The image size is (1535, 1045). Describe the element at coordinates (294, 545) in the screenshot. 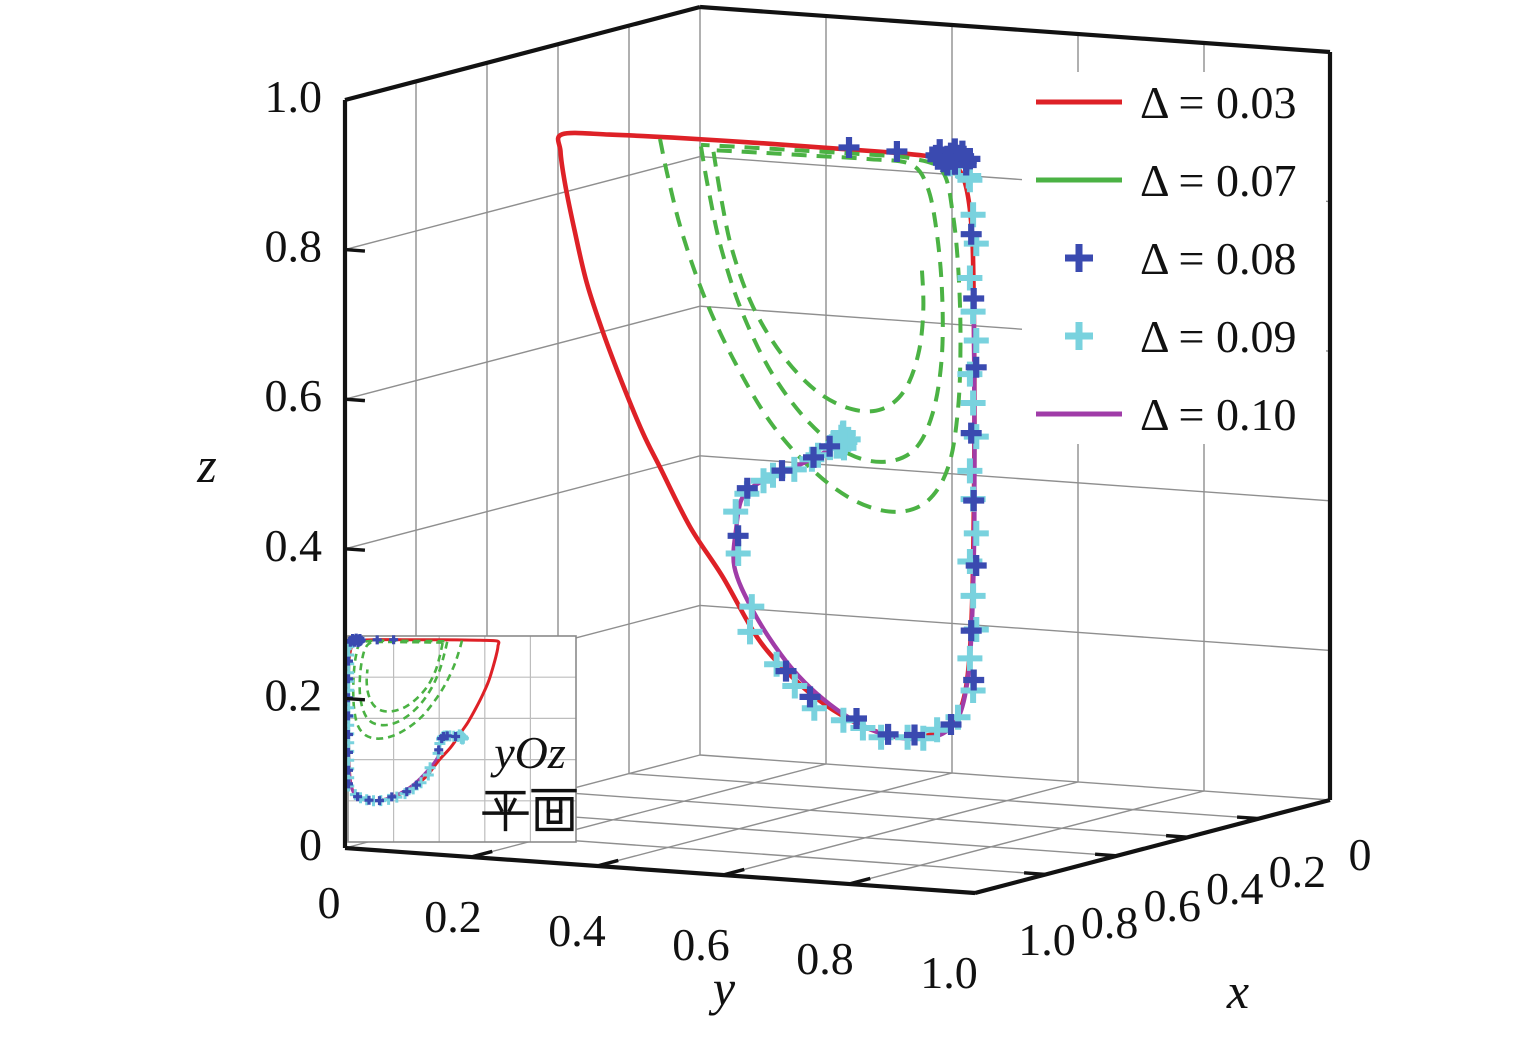

I see `z-tick-label: 0.4` at that location.